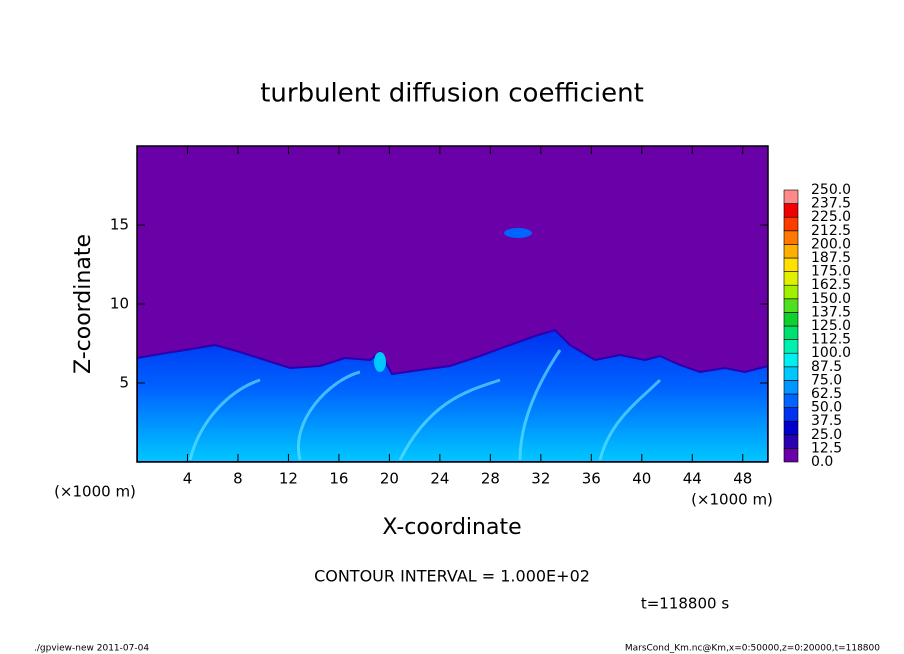  Describe the element at coordinates (826, 448) in the screenshot. I see `colorbar-label: 12.5` at that location.